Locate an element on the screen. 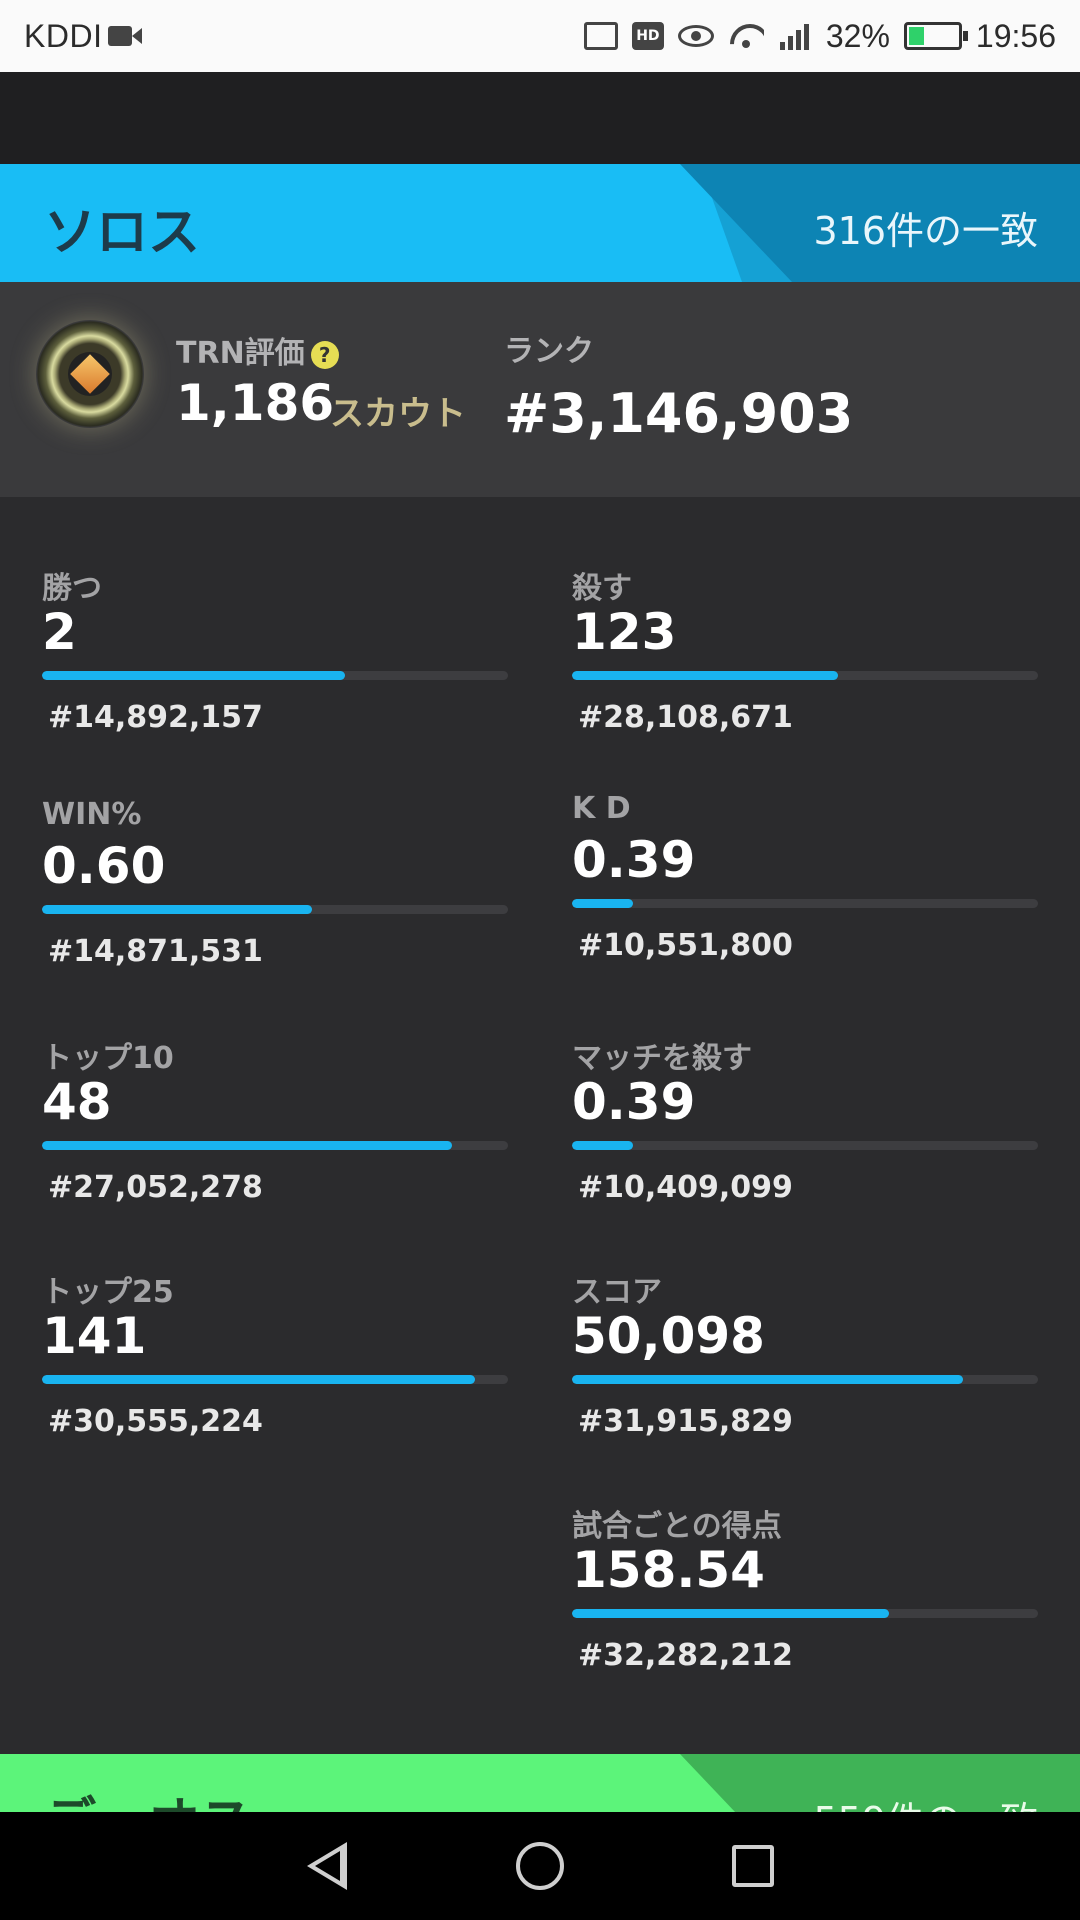 Image resolution: width=1080 pixels, height=1920 pixels. stat-item: トップ25 141 #30,555,224 is located at coordinates (275, 1353).